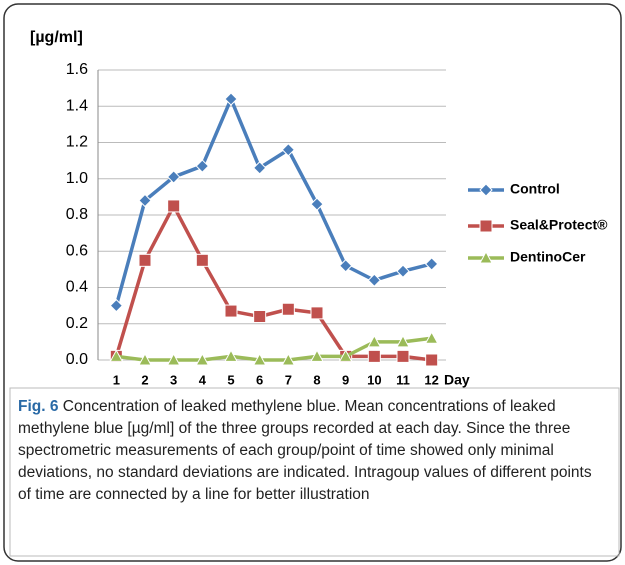 The width and height of the screenshot is (625, 565). What do you see at coordinates (374, 379) in the screenshot?
I see `x-tick-label: 10` at bounding box center [374, 379].